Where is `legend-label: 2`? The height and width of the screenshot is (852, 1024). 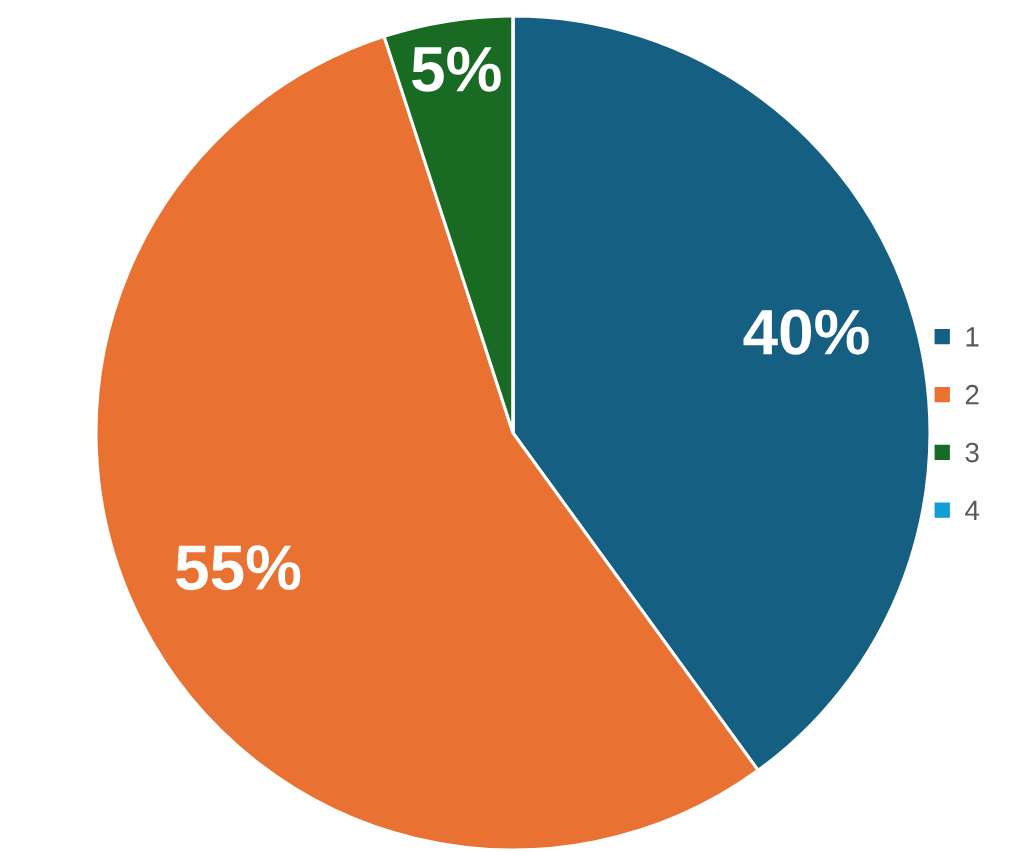
legend-label: 2 is located at coordinates (972, 394).